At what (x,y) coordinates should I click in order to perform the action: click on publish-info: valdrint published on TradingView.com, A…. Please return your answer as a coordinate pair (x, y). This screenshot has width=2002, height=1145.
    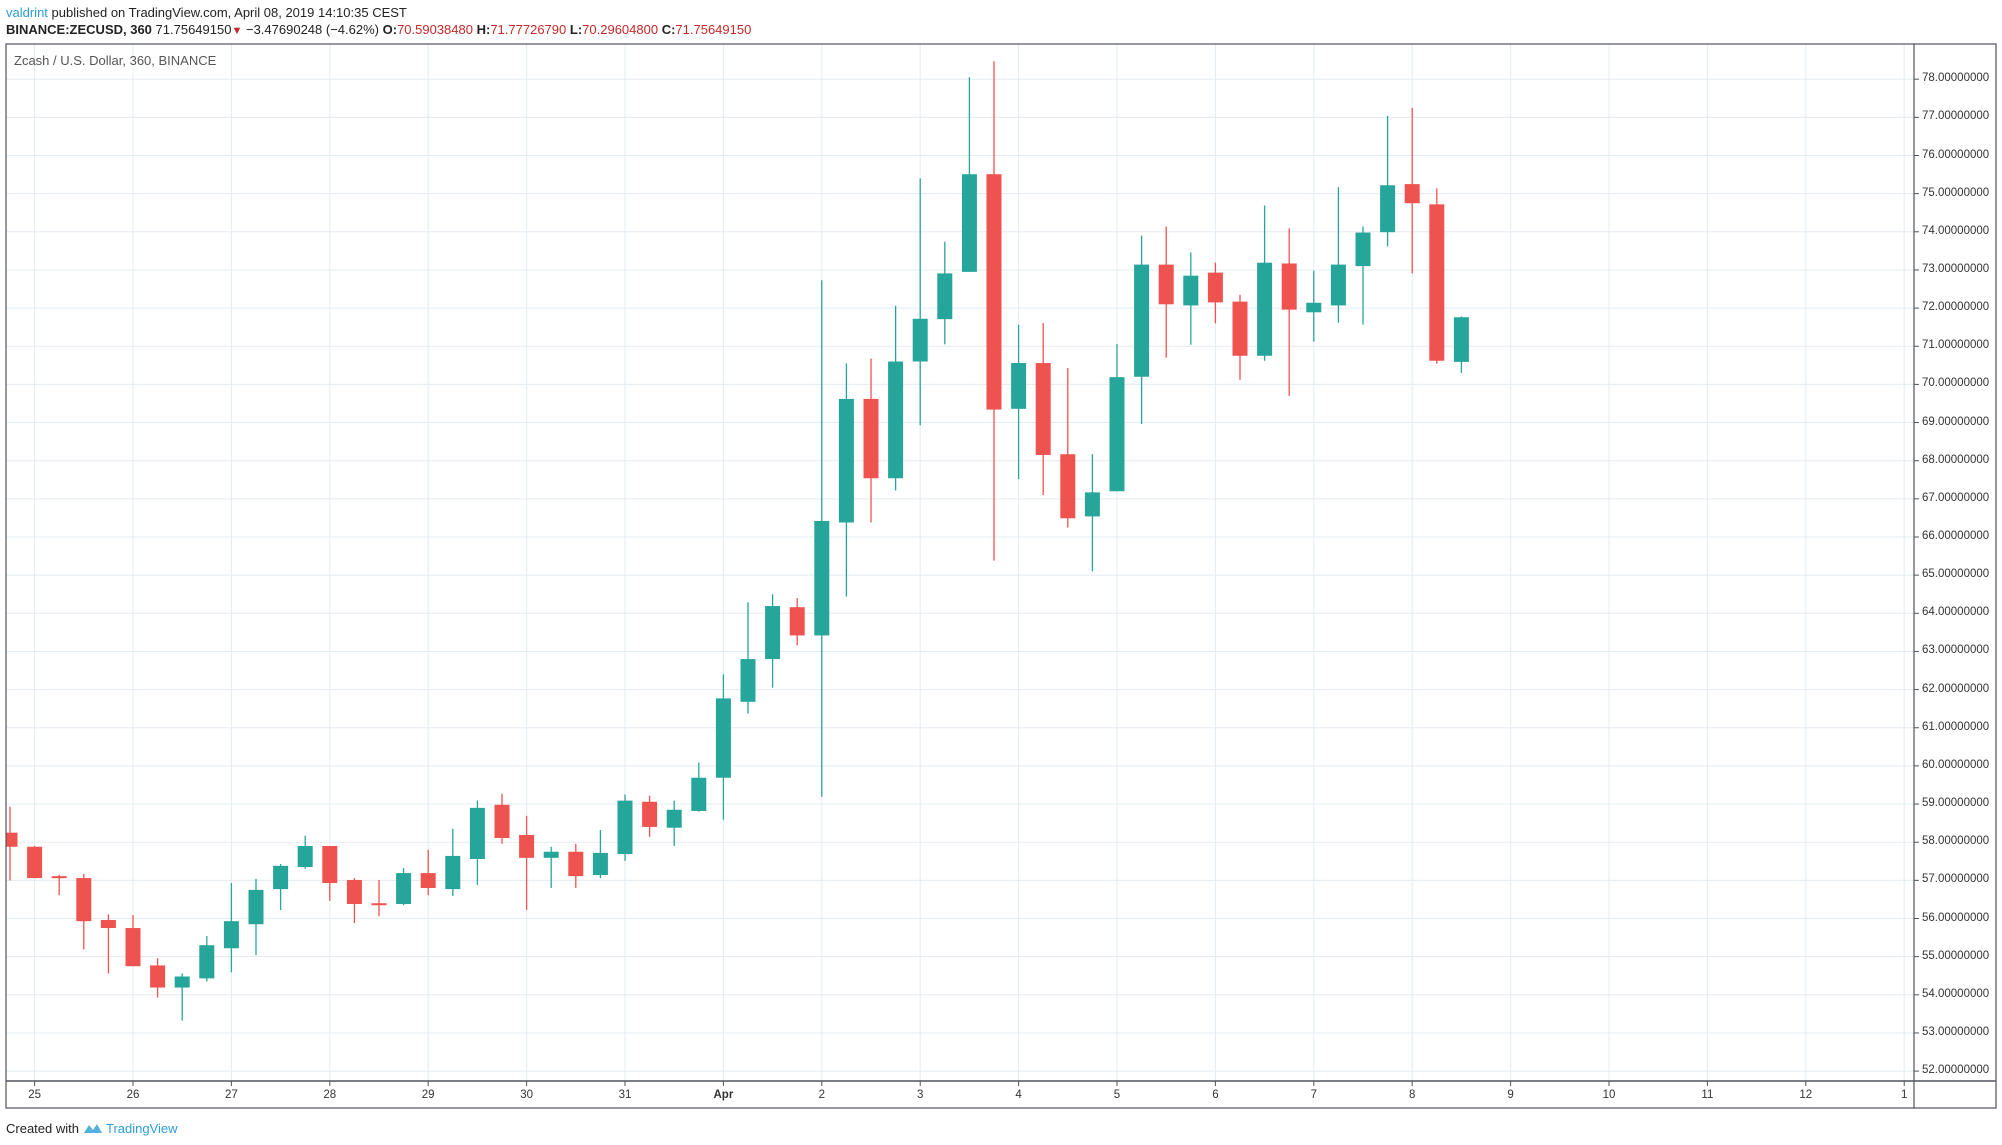
    Looking at the image, I should click on (206, 12).